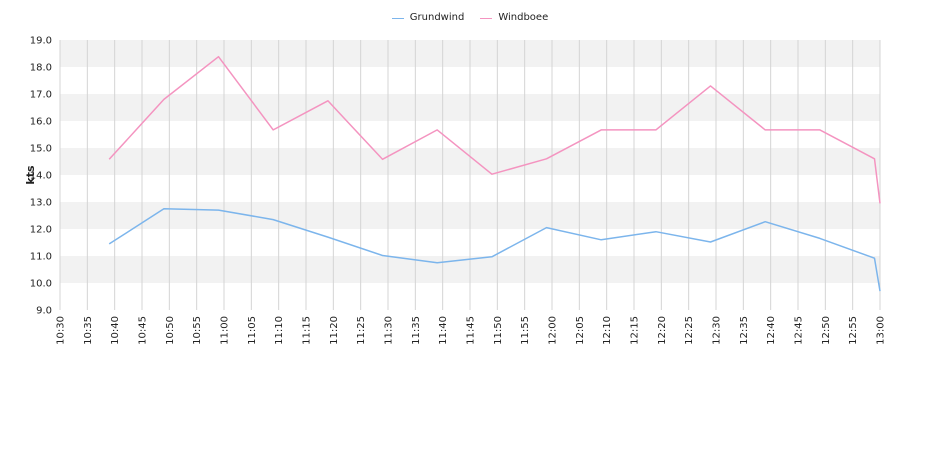 This screenshot has width=940, height=450. What do you see at coordinates (635, 330) in the screenshot?
I see `x-tick-label: 12:15` at bounding box center [635, 330].